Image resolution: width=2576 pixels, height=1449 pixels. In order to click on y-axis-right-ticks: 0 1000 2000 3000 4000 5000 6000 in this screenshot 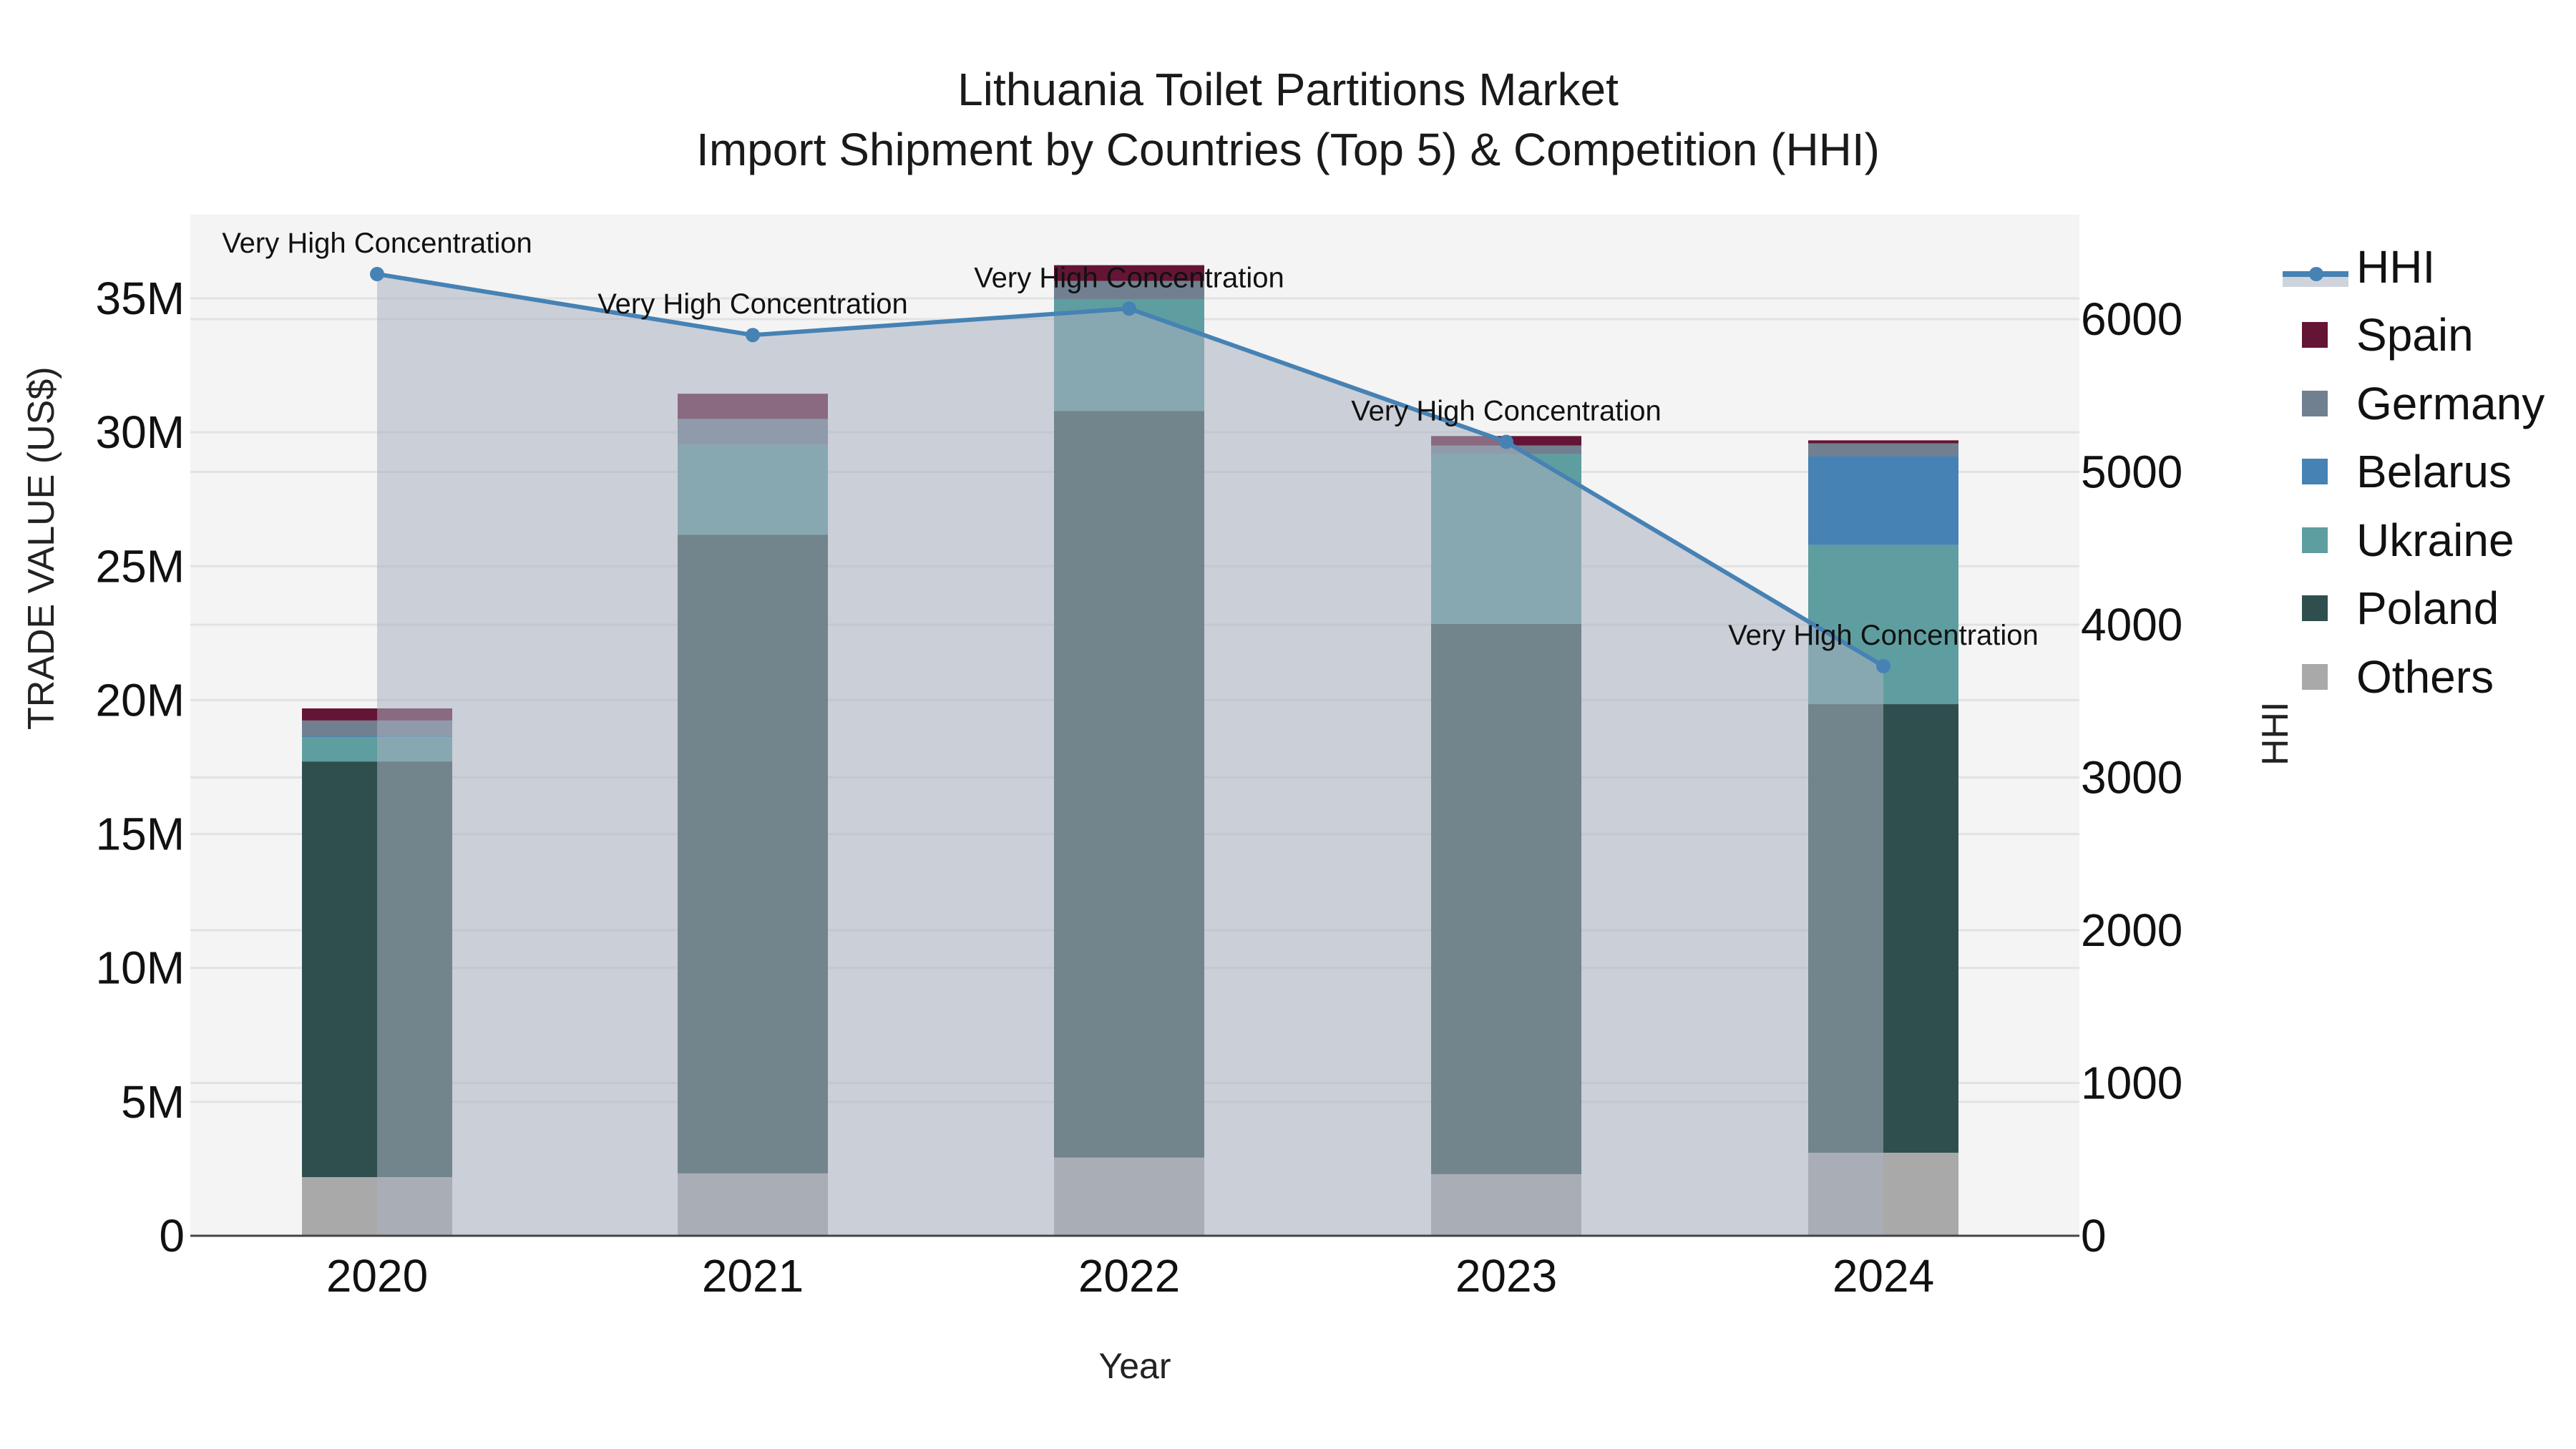, I will do `click(2131, 777)`.